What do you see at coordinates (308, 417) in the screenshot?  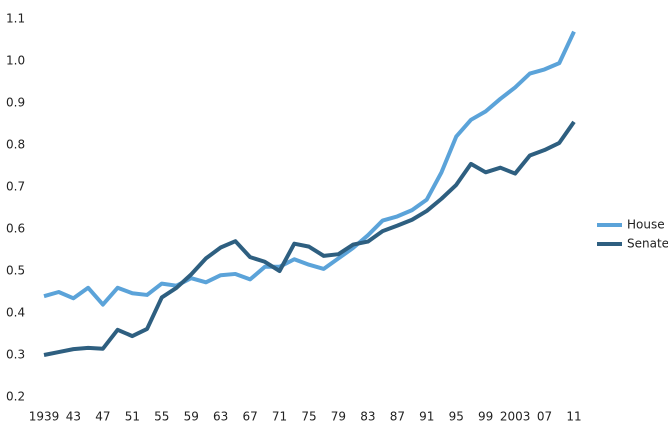 I see `x-tick-label: 75` at bounding box center [308, 417].